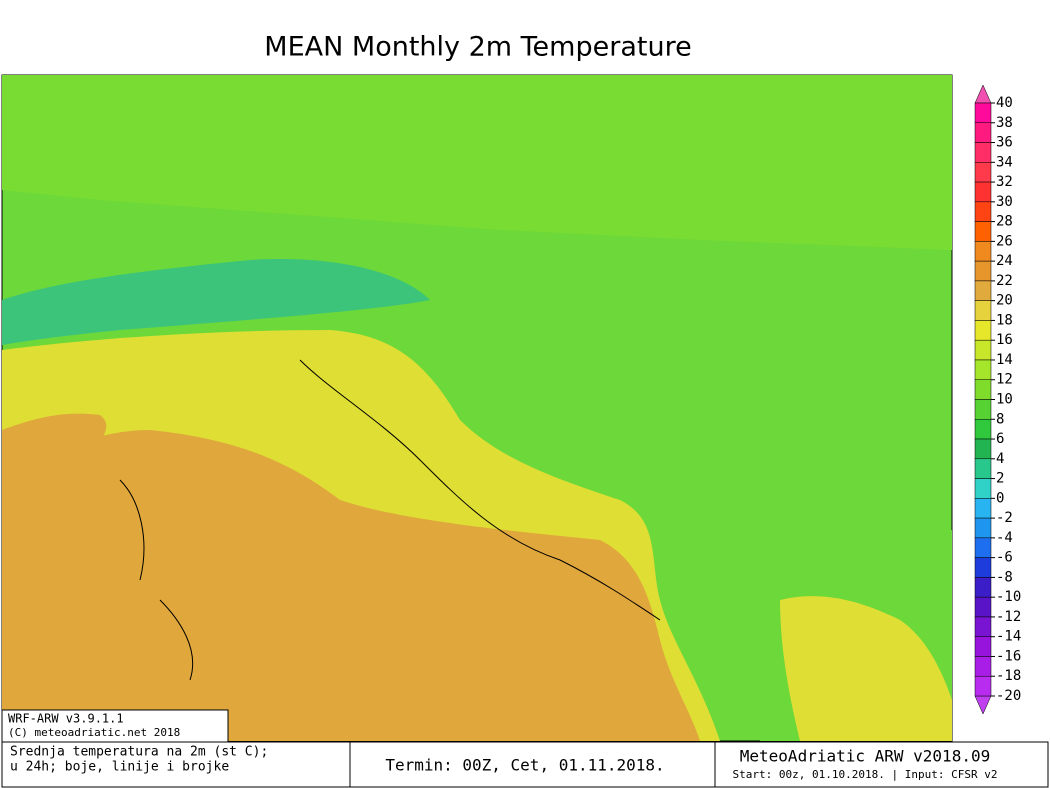 Image resolution: width=1050 pixels, height=788 pixels. What do you see at coordinates (216, 302) in the screenshot?
I see `alps-zone` at bounding box center [216, 302].